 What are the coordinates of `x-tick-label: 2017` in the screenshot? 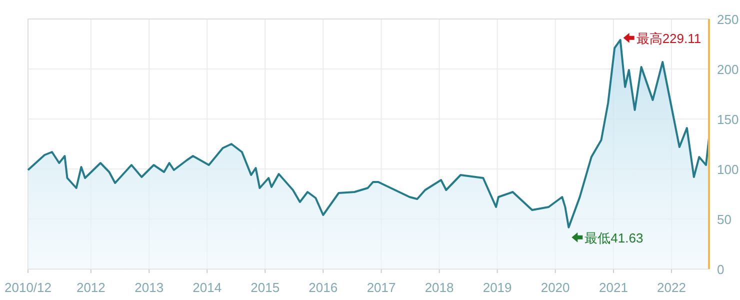 It's located at (381, 287).